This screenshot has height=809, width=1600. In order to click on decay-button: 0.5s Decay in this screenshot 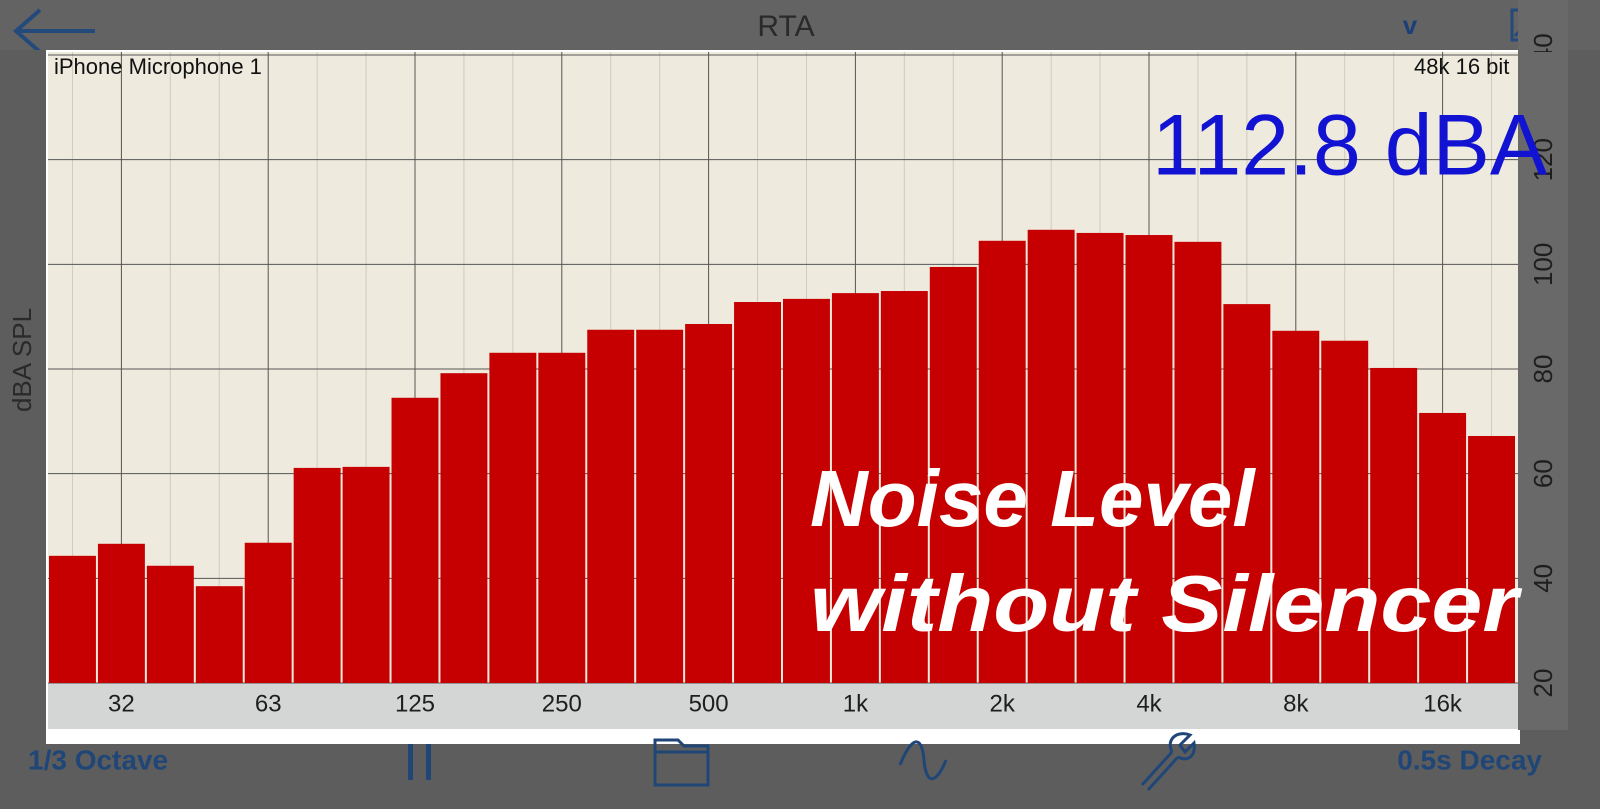, I will do `click(1469, 759)`.